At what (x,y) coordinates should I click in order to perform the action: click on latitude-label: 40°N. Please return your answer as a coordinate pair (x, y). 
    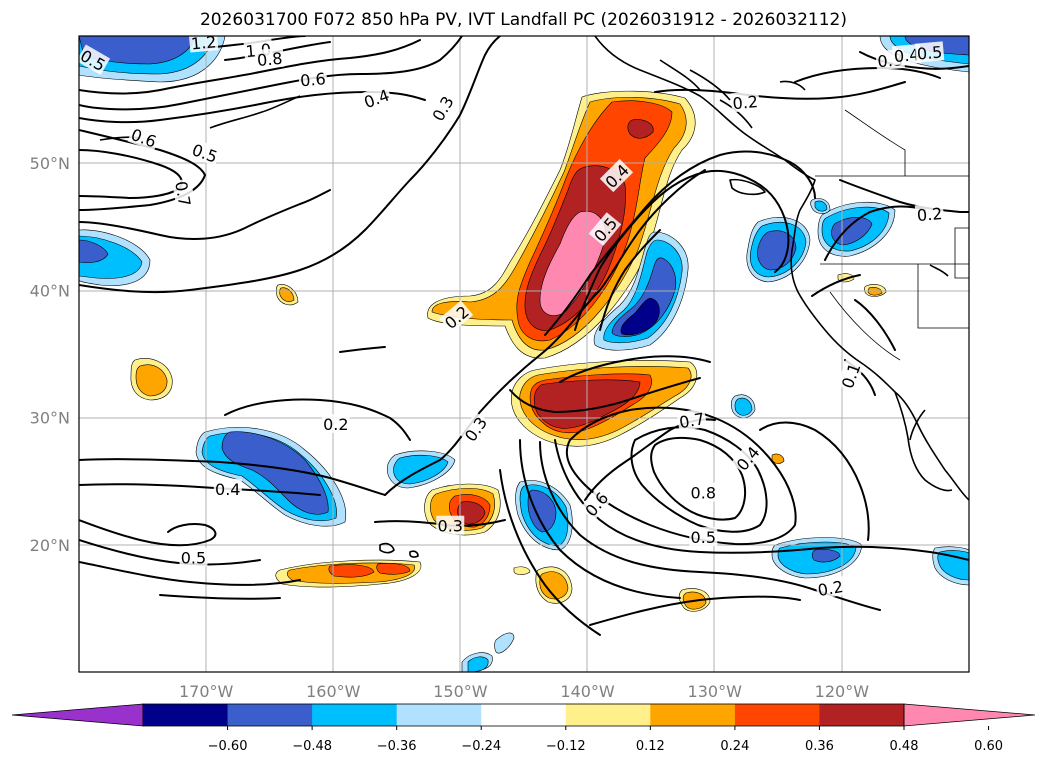
    Looking at the image, I should click on (50, 290).